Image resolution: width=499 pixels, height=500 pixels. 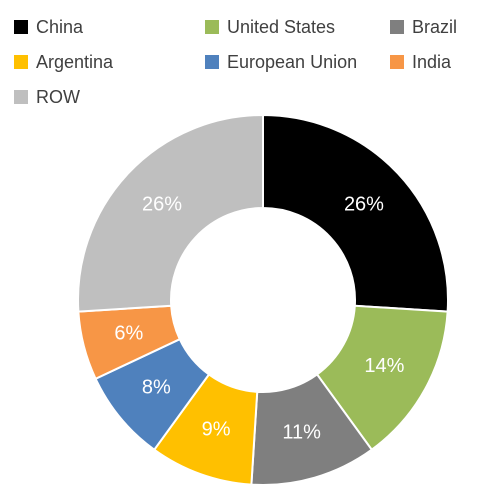 I want to click on data-label: 14%, so click(x=384, y=366).